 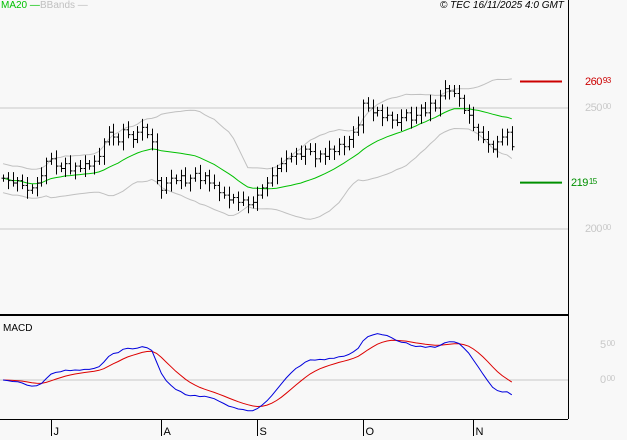 What do you see at coordinates (579, 182) in the screenshot?
I see `level-int: 219` at bounding box center [579, 182].